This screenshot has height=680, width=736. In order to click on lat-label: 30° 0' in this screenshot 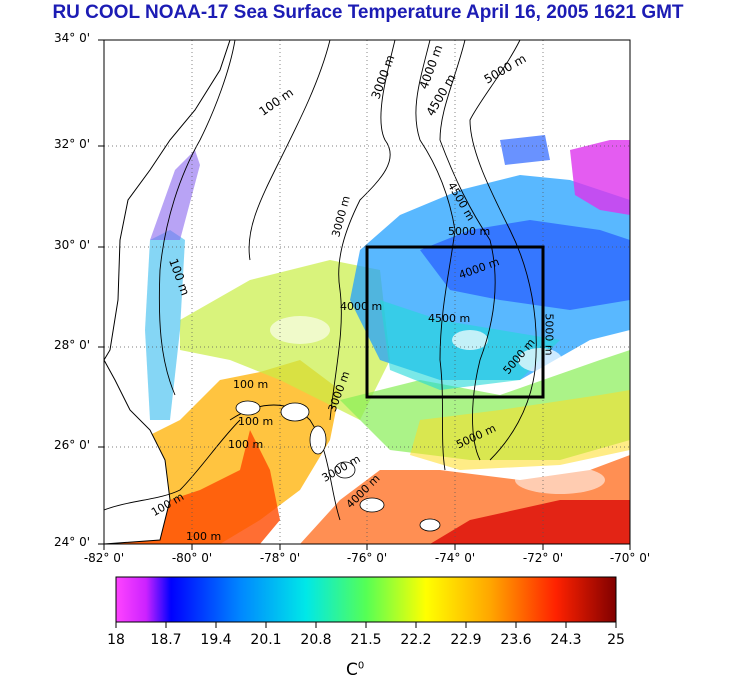, I will do `click(72, 245)`.